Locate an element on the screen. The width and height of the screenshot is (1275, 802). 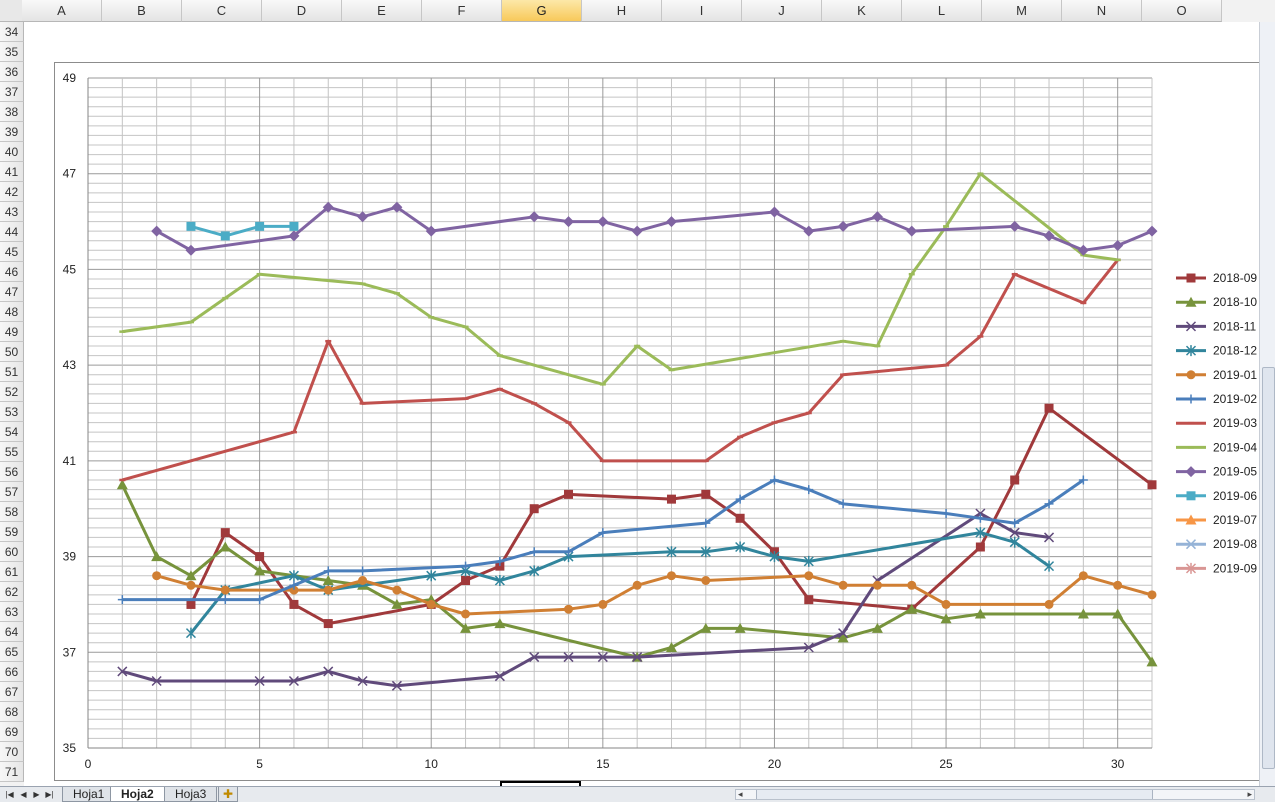
vertical-scroll-thumb is located at coordinates (1268, 568).